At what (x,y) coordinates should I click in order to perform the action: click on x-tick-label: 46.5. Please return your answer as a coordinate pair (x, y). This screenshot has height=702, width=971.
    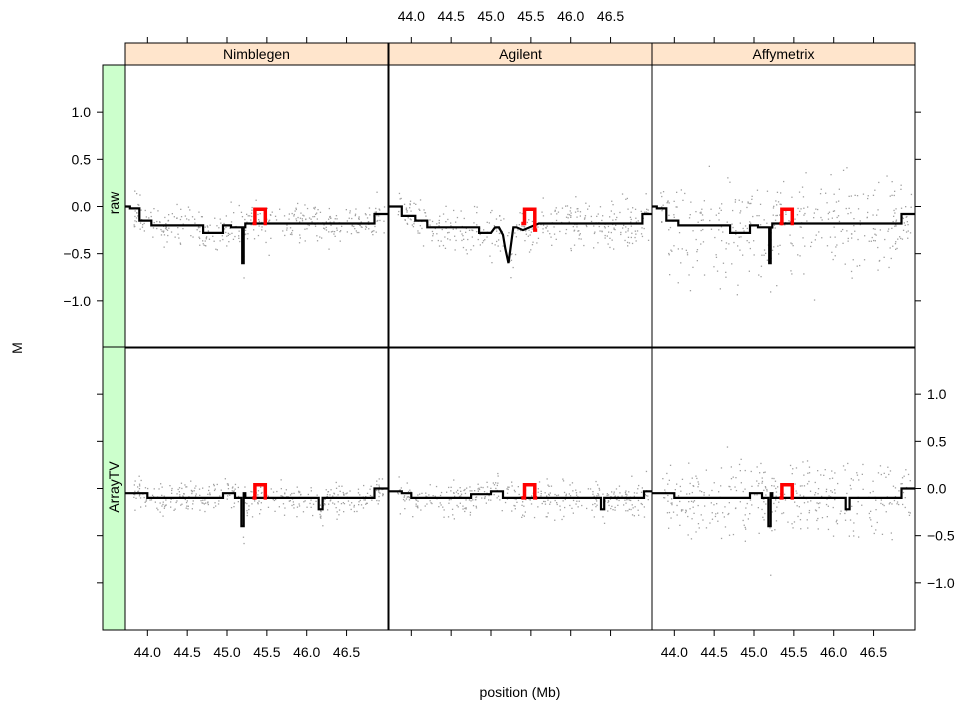
    Looking at the image, I should click on (610, 16).